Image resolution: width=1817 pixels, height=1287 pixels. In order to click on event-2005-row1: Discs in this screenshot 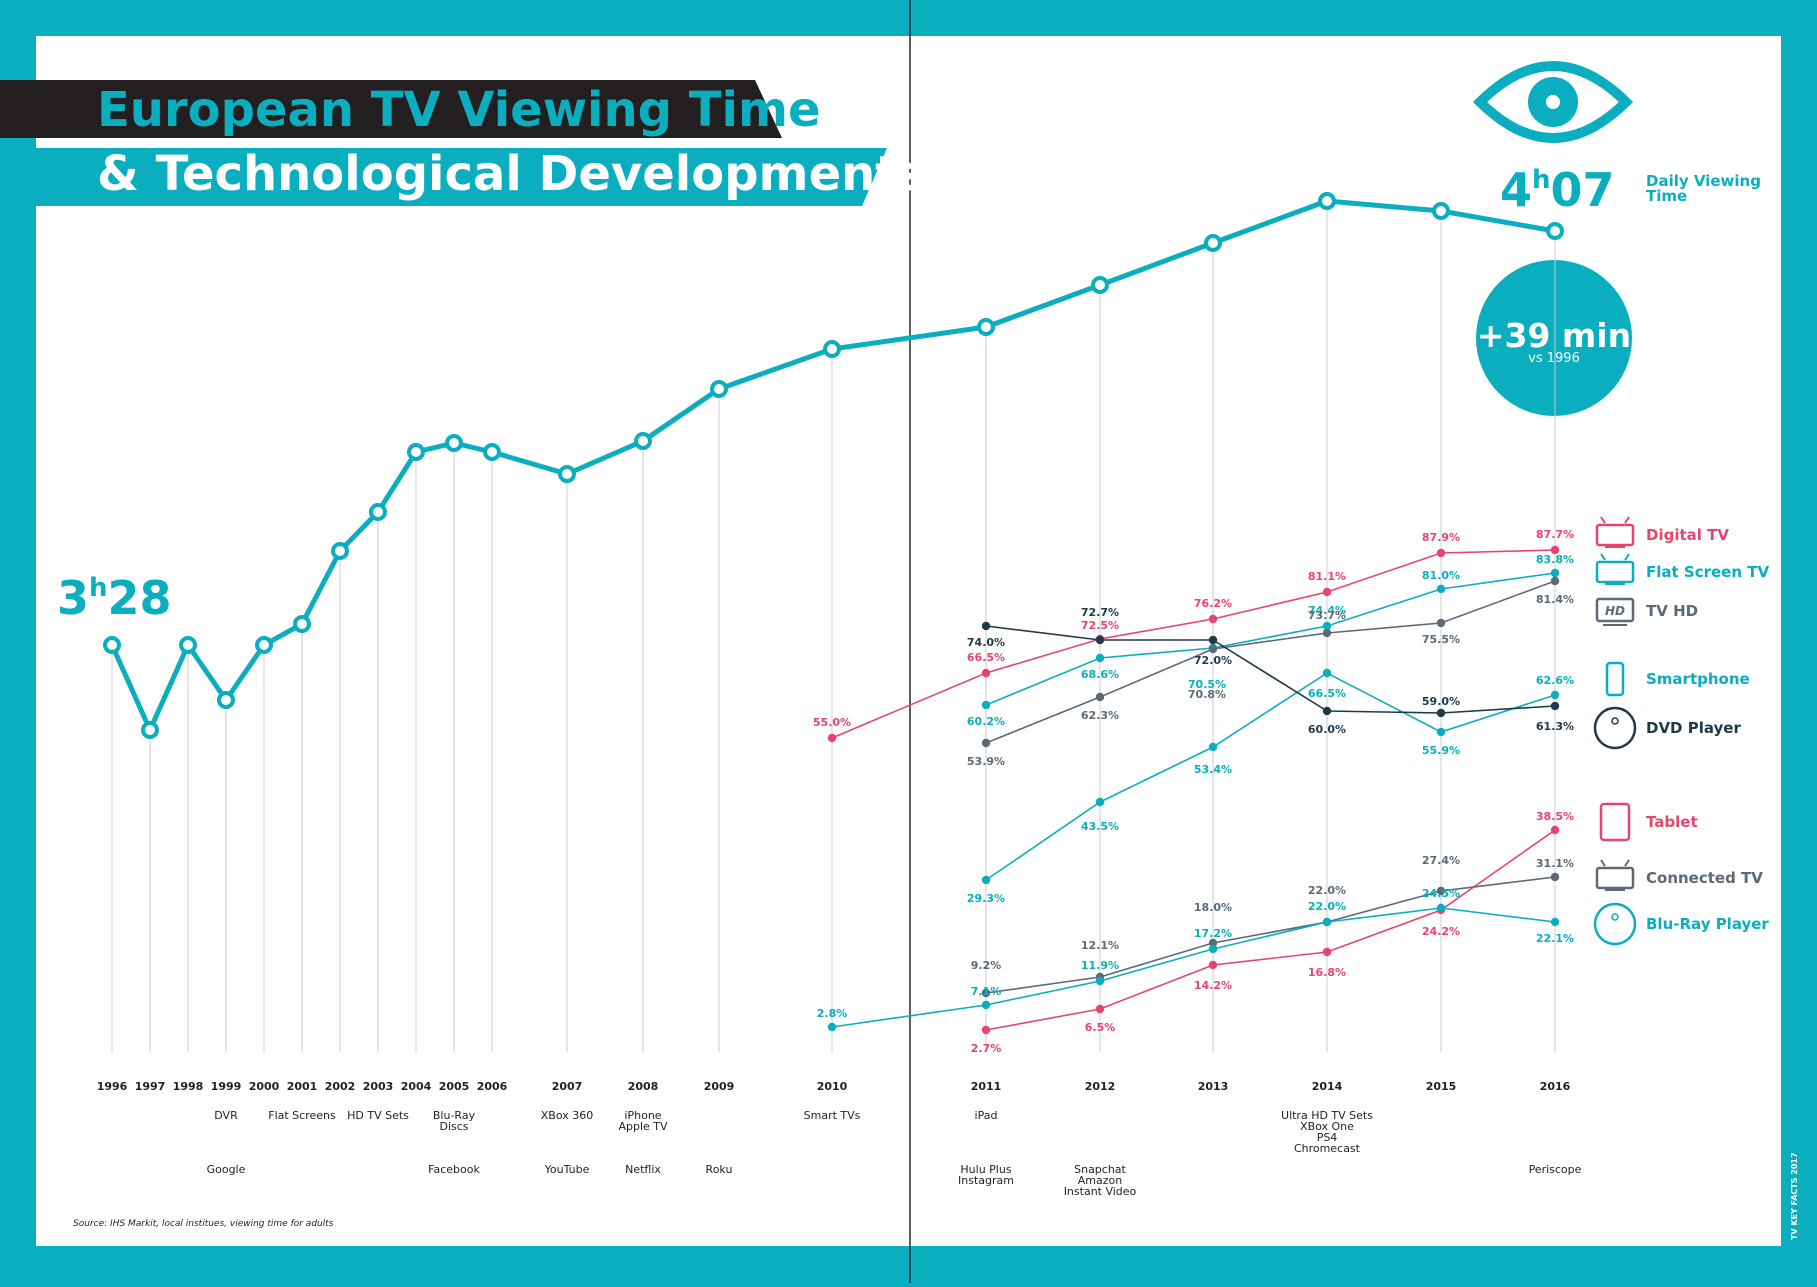, I will do `click(453, 1126)`.